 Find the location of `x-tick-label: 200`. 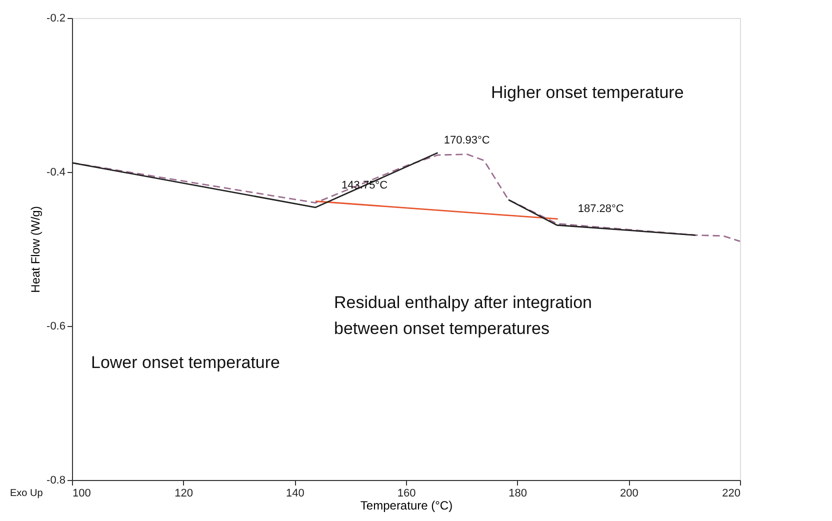

x-tick-label: 200 is located at coordinates (629, 494).